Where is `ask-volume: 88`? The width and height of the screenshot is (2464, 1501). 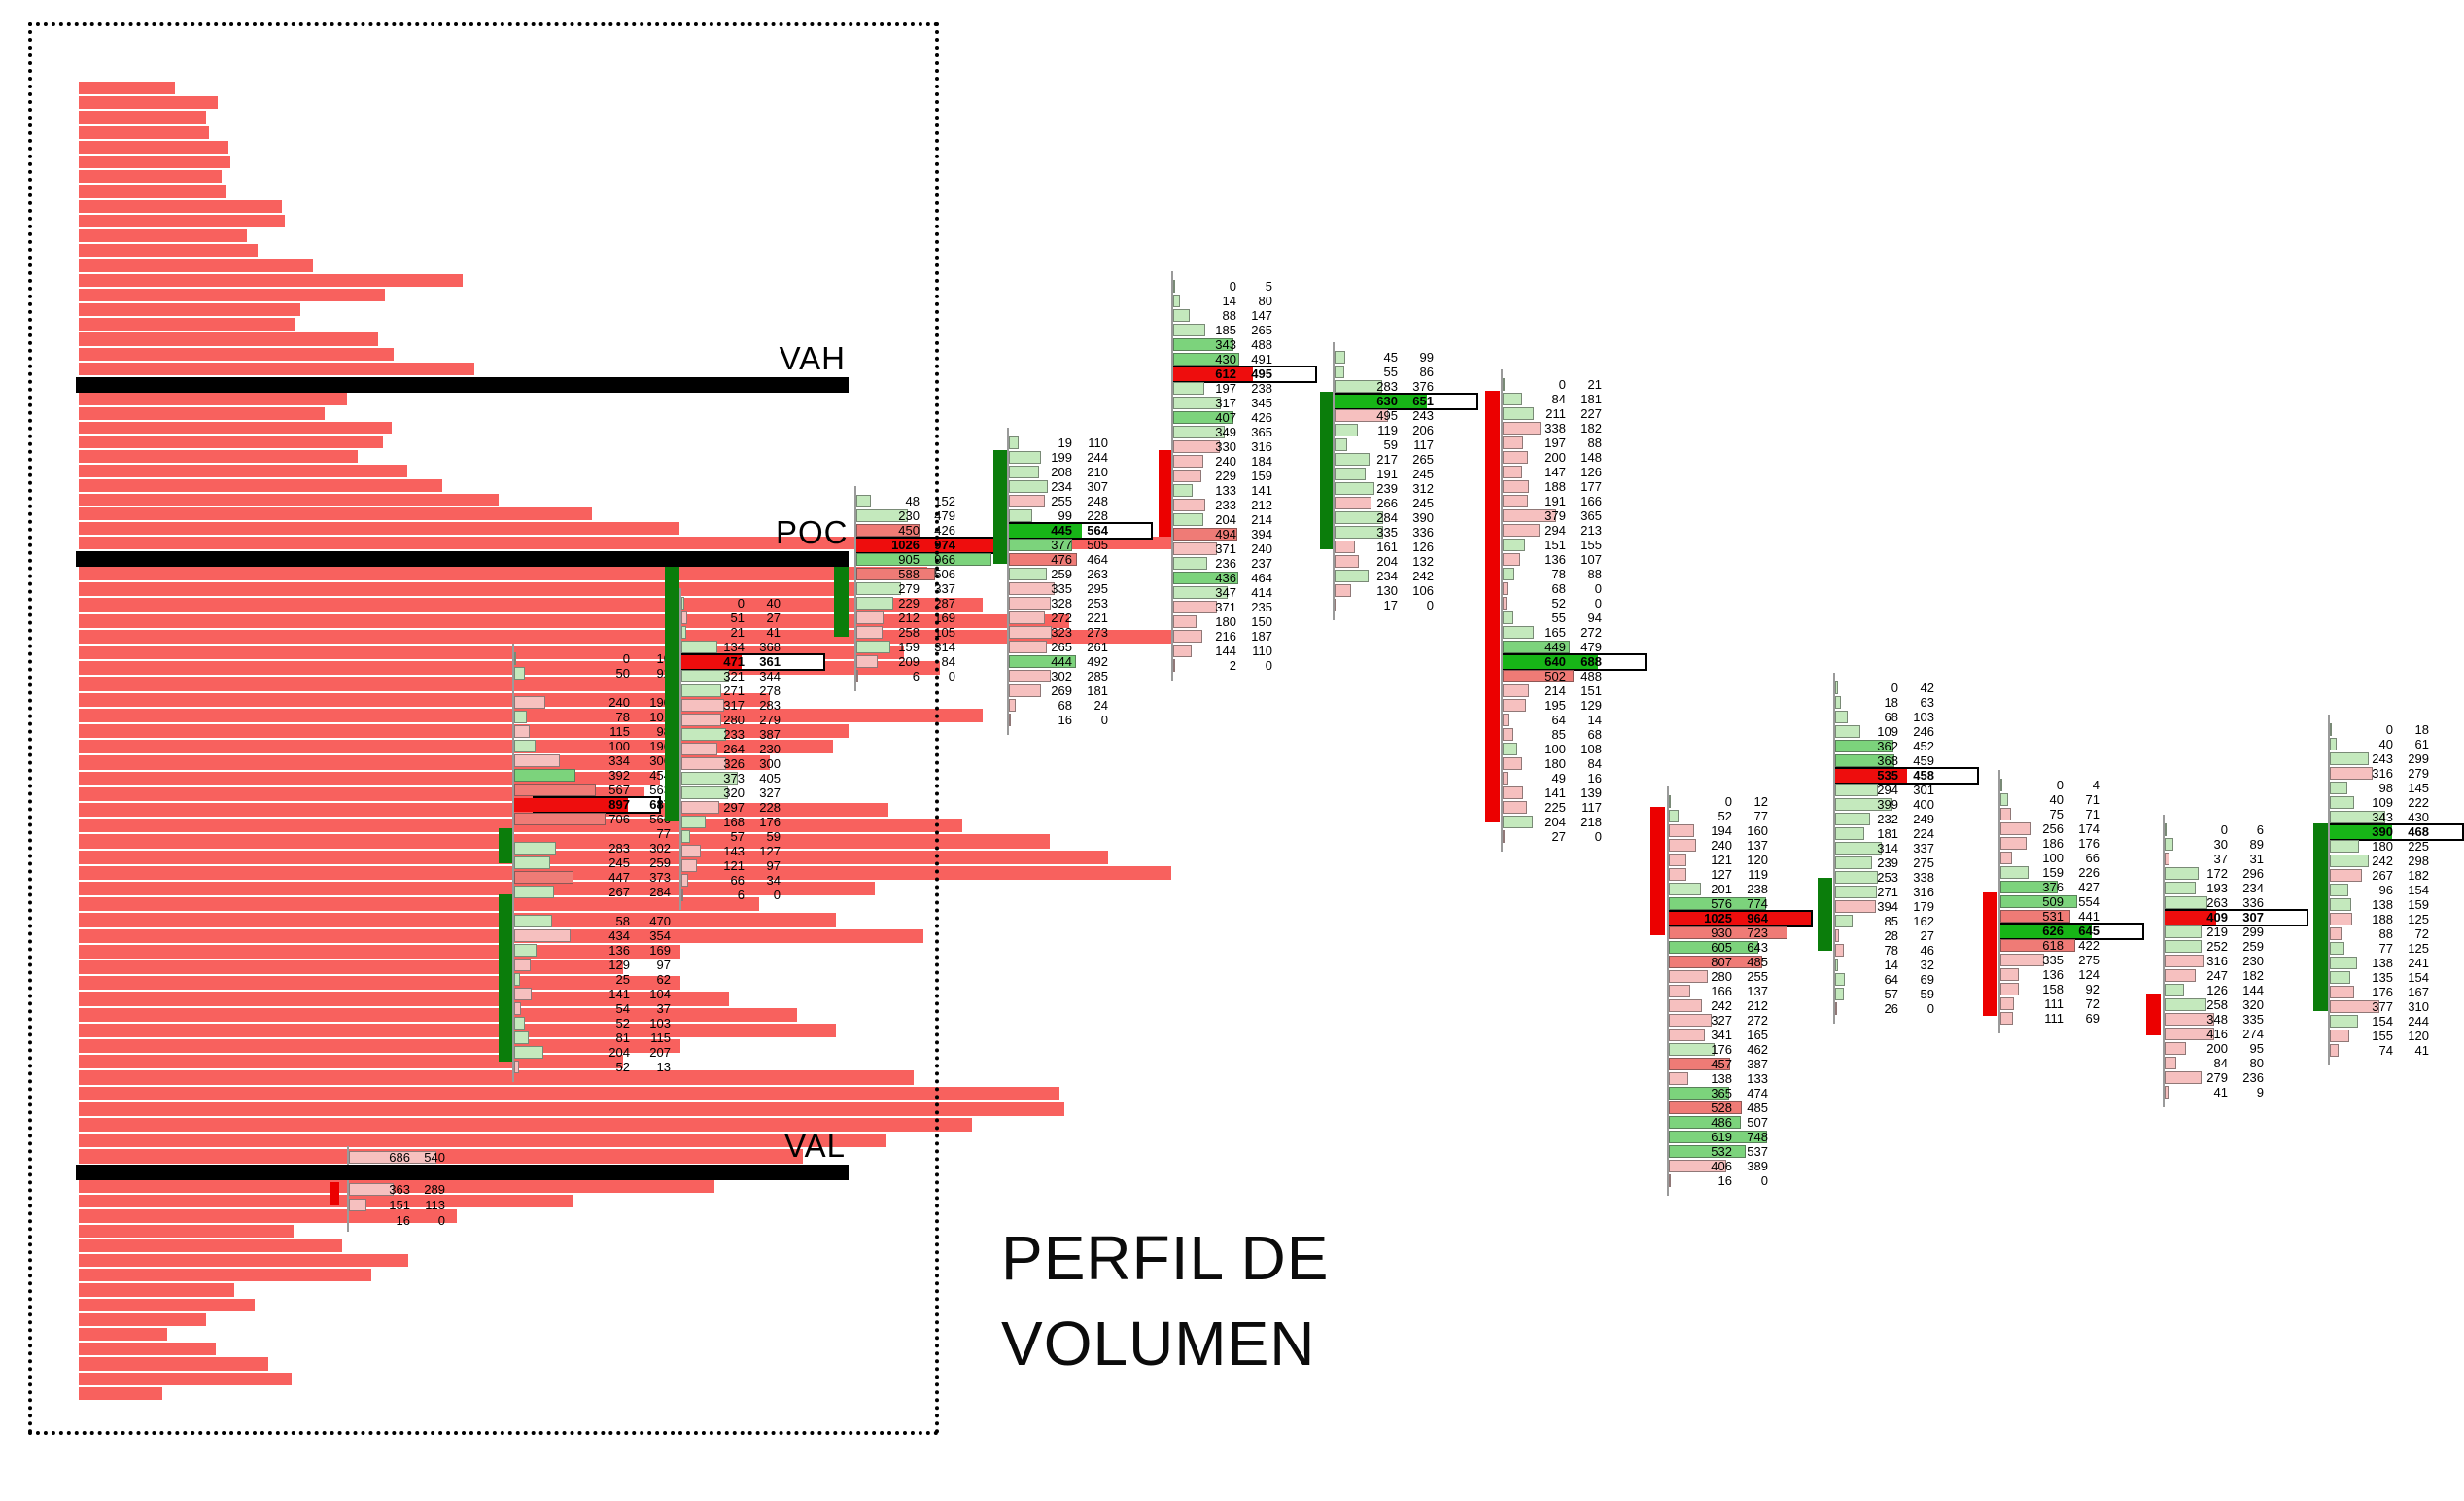
ask-volume: 88 is located at coordinates (1594, 574).